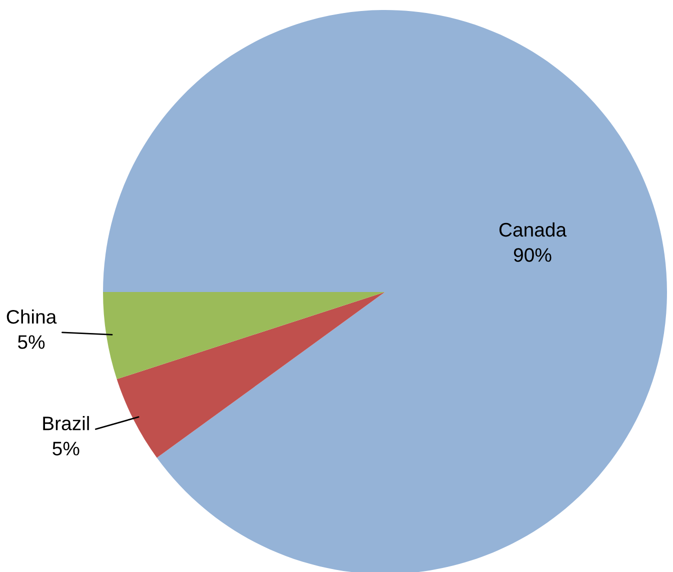 The image size is (673, 572). What do you see at coordinates (533, 255) in the screenshot?
I see `data-label: 90%` at bounding box center [533, 255].